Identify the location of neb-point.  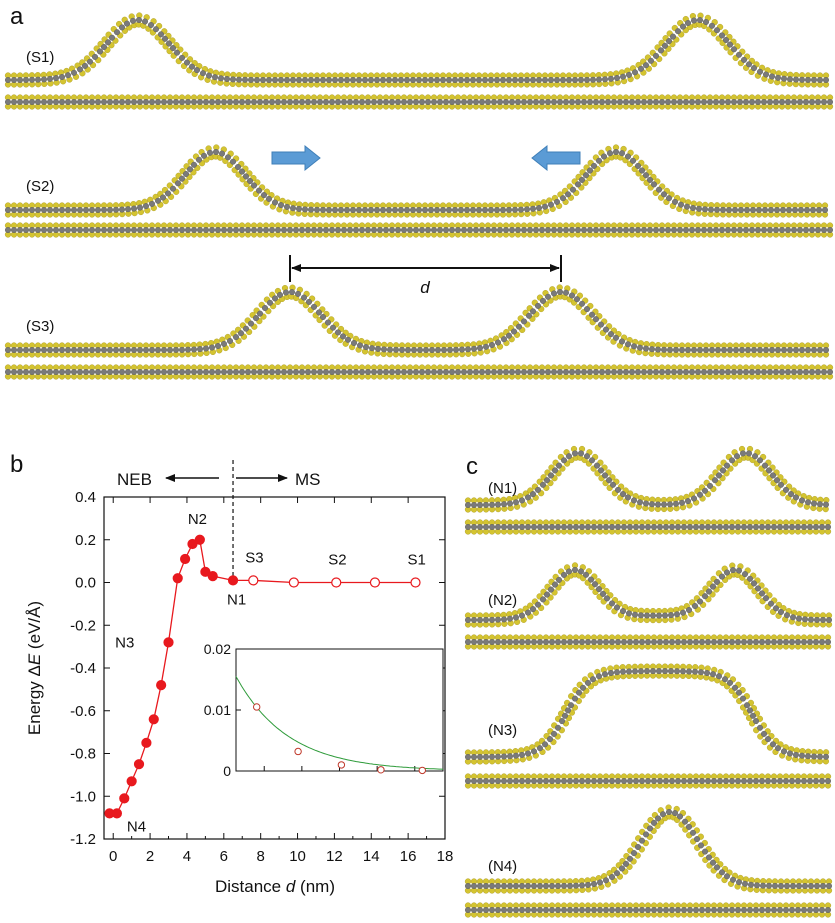
(139, 764).